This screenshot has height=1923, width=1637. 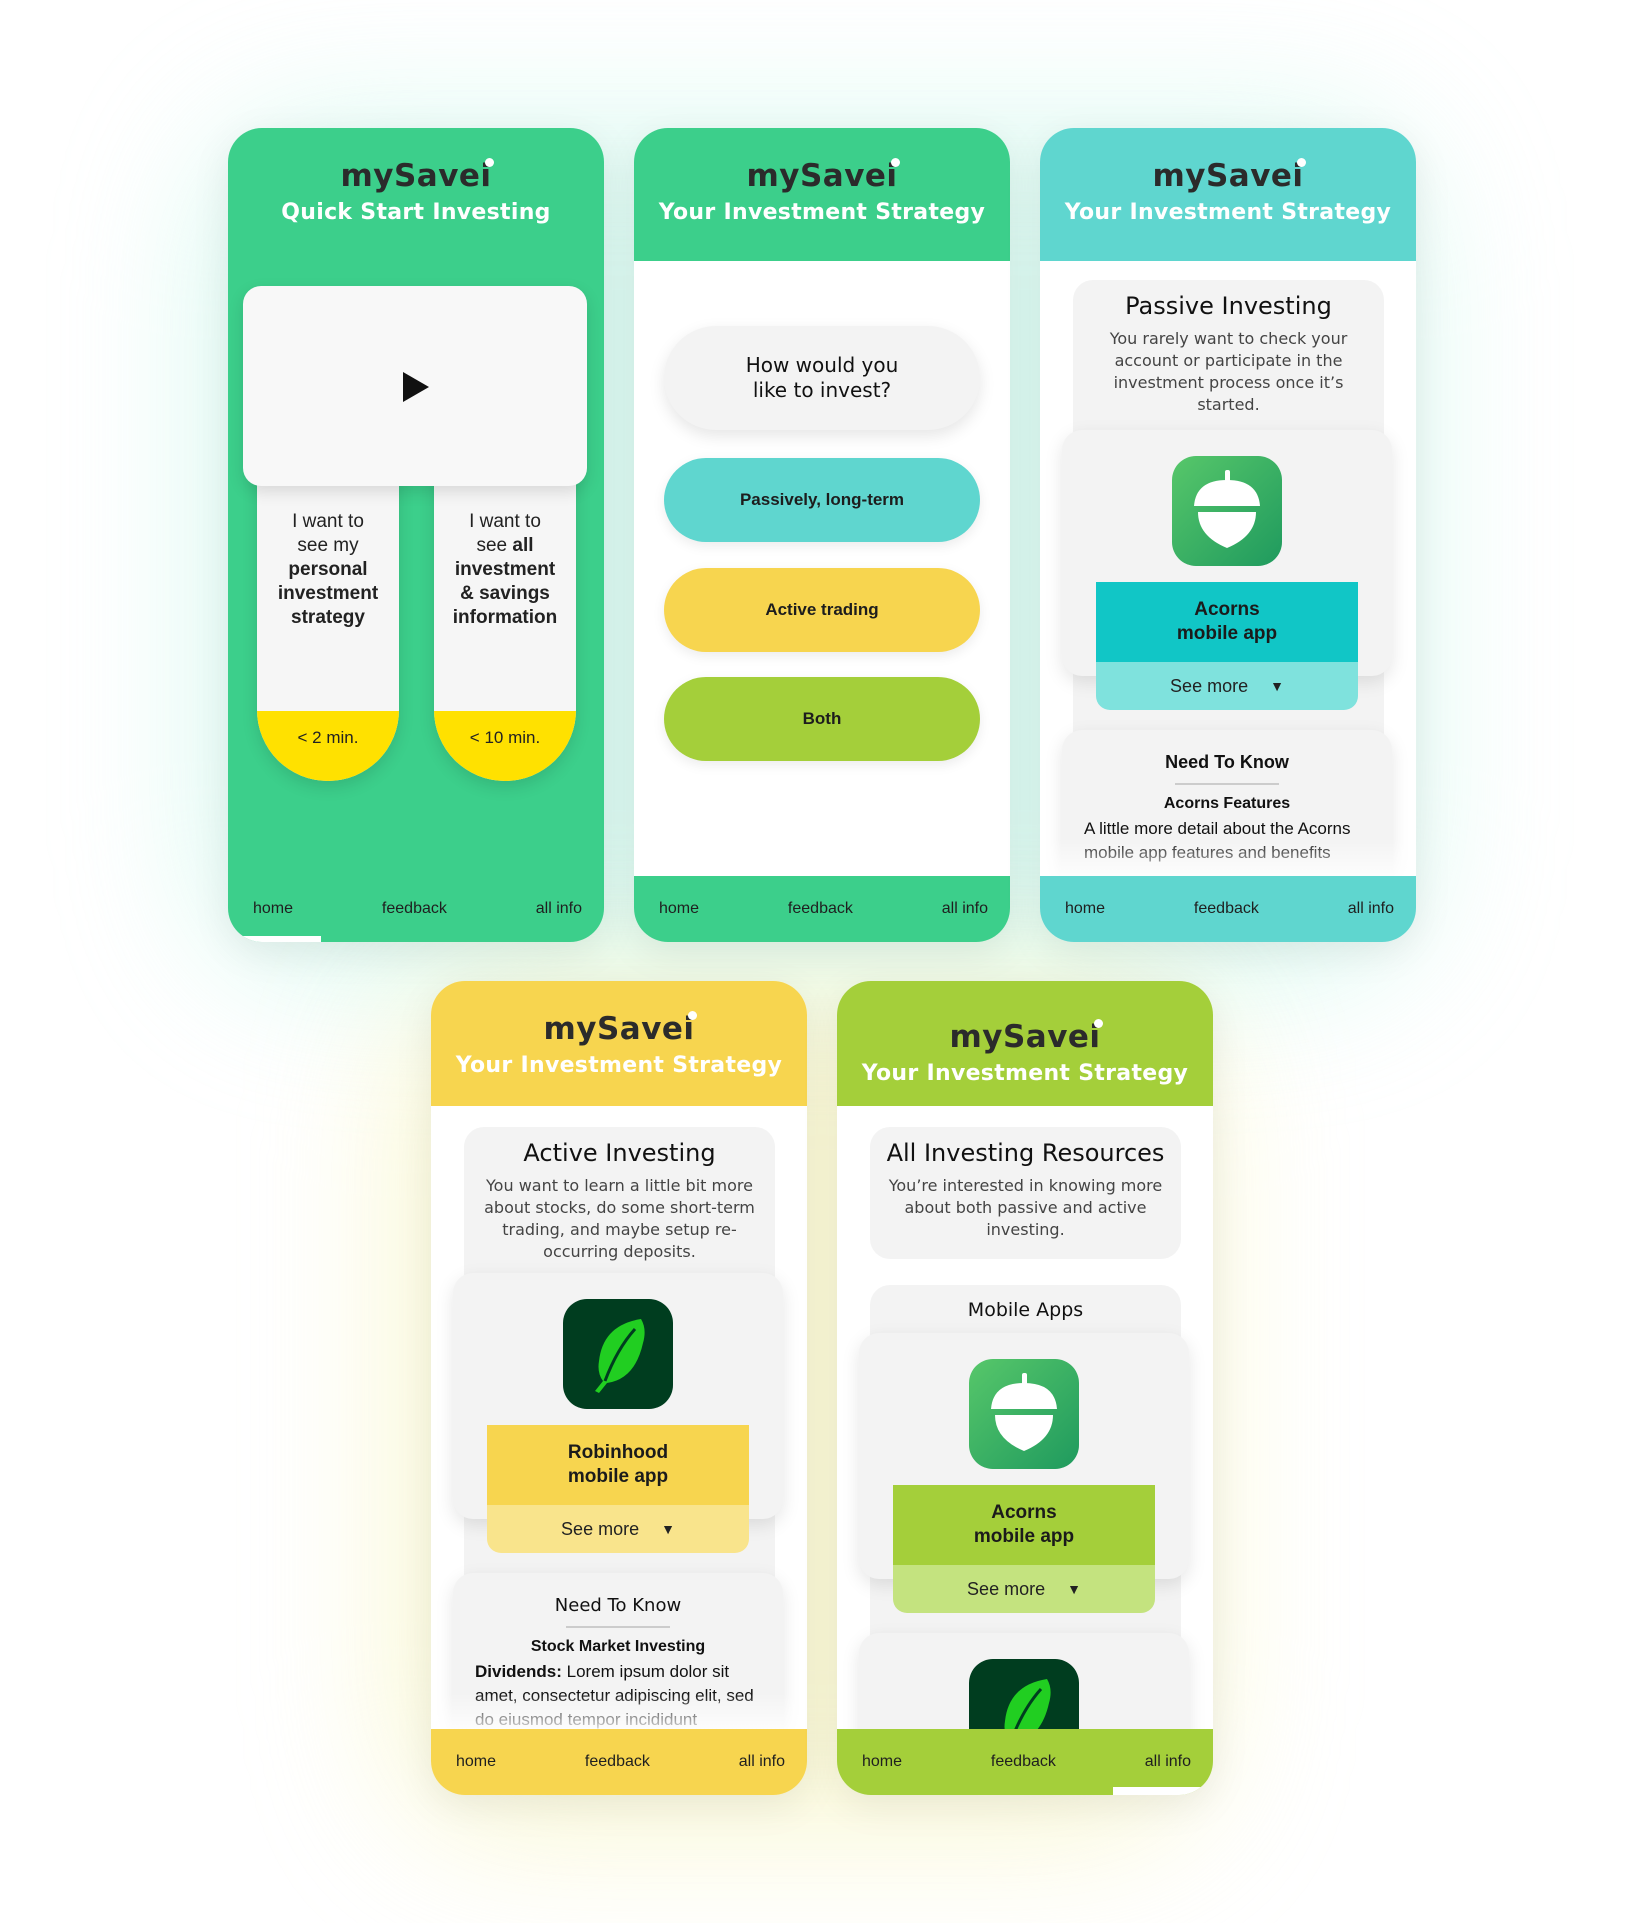 I want to click on play-icon, so click(x=416, y=387).